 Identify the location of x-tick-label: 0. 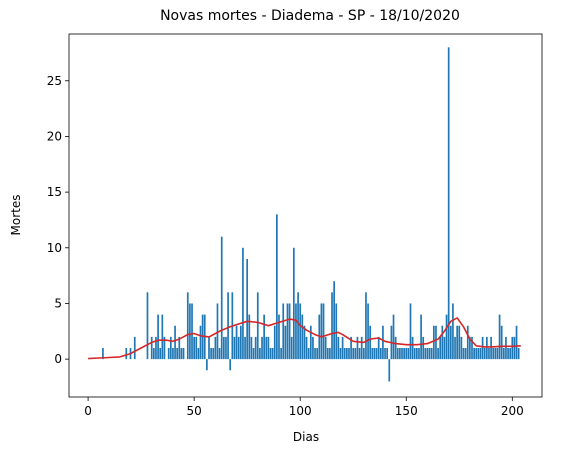
(88, 411).